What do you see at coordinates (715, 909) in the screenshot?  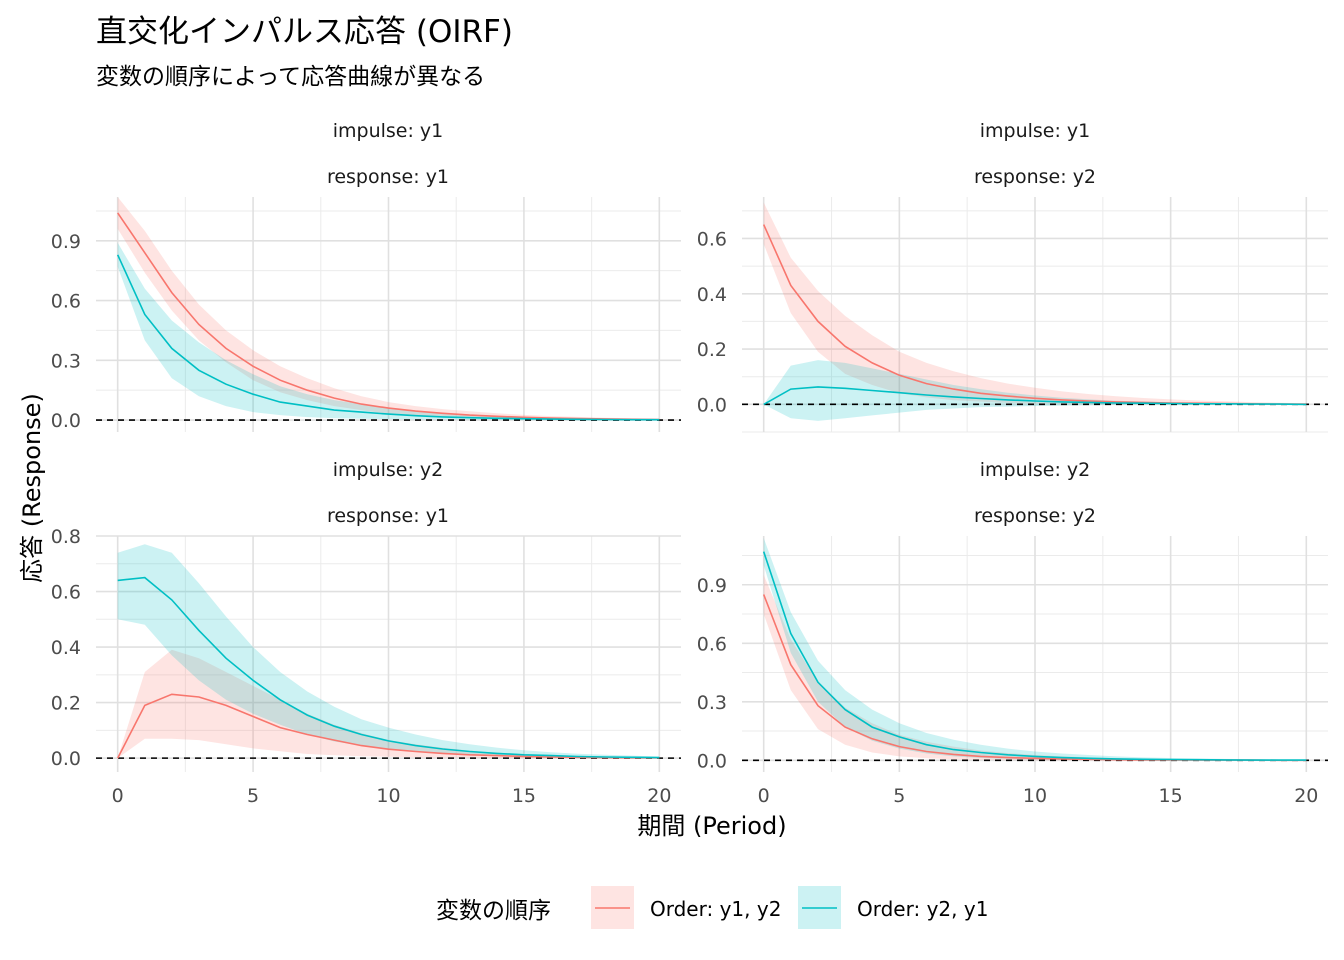 I see `legend-label: Order: y1, y2` at bounding box center [715, 909].